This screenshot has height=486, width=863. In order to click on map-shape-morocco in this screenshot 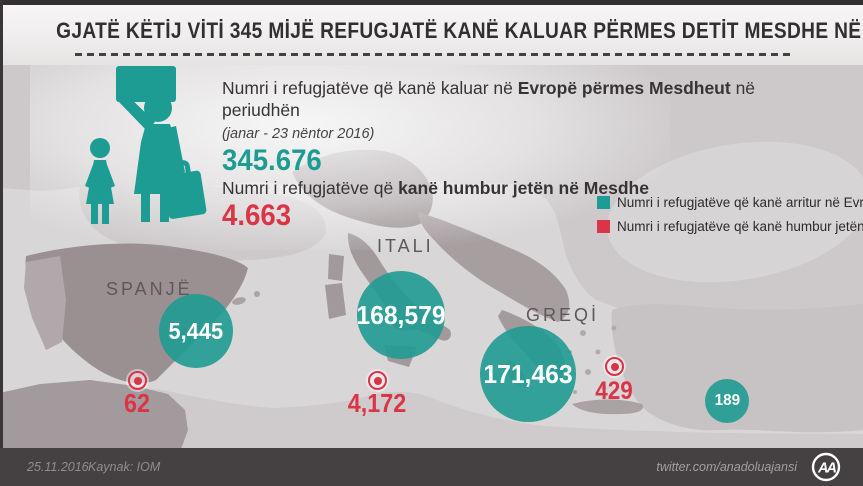, I will do `click(94, 416)`.